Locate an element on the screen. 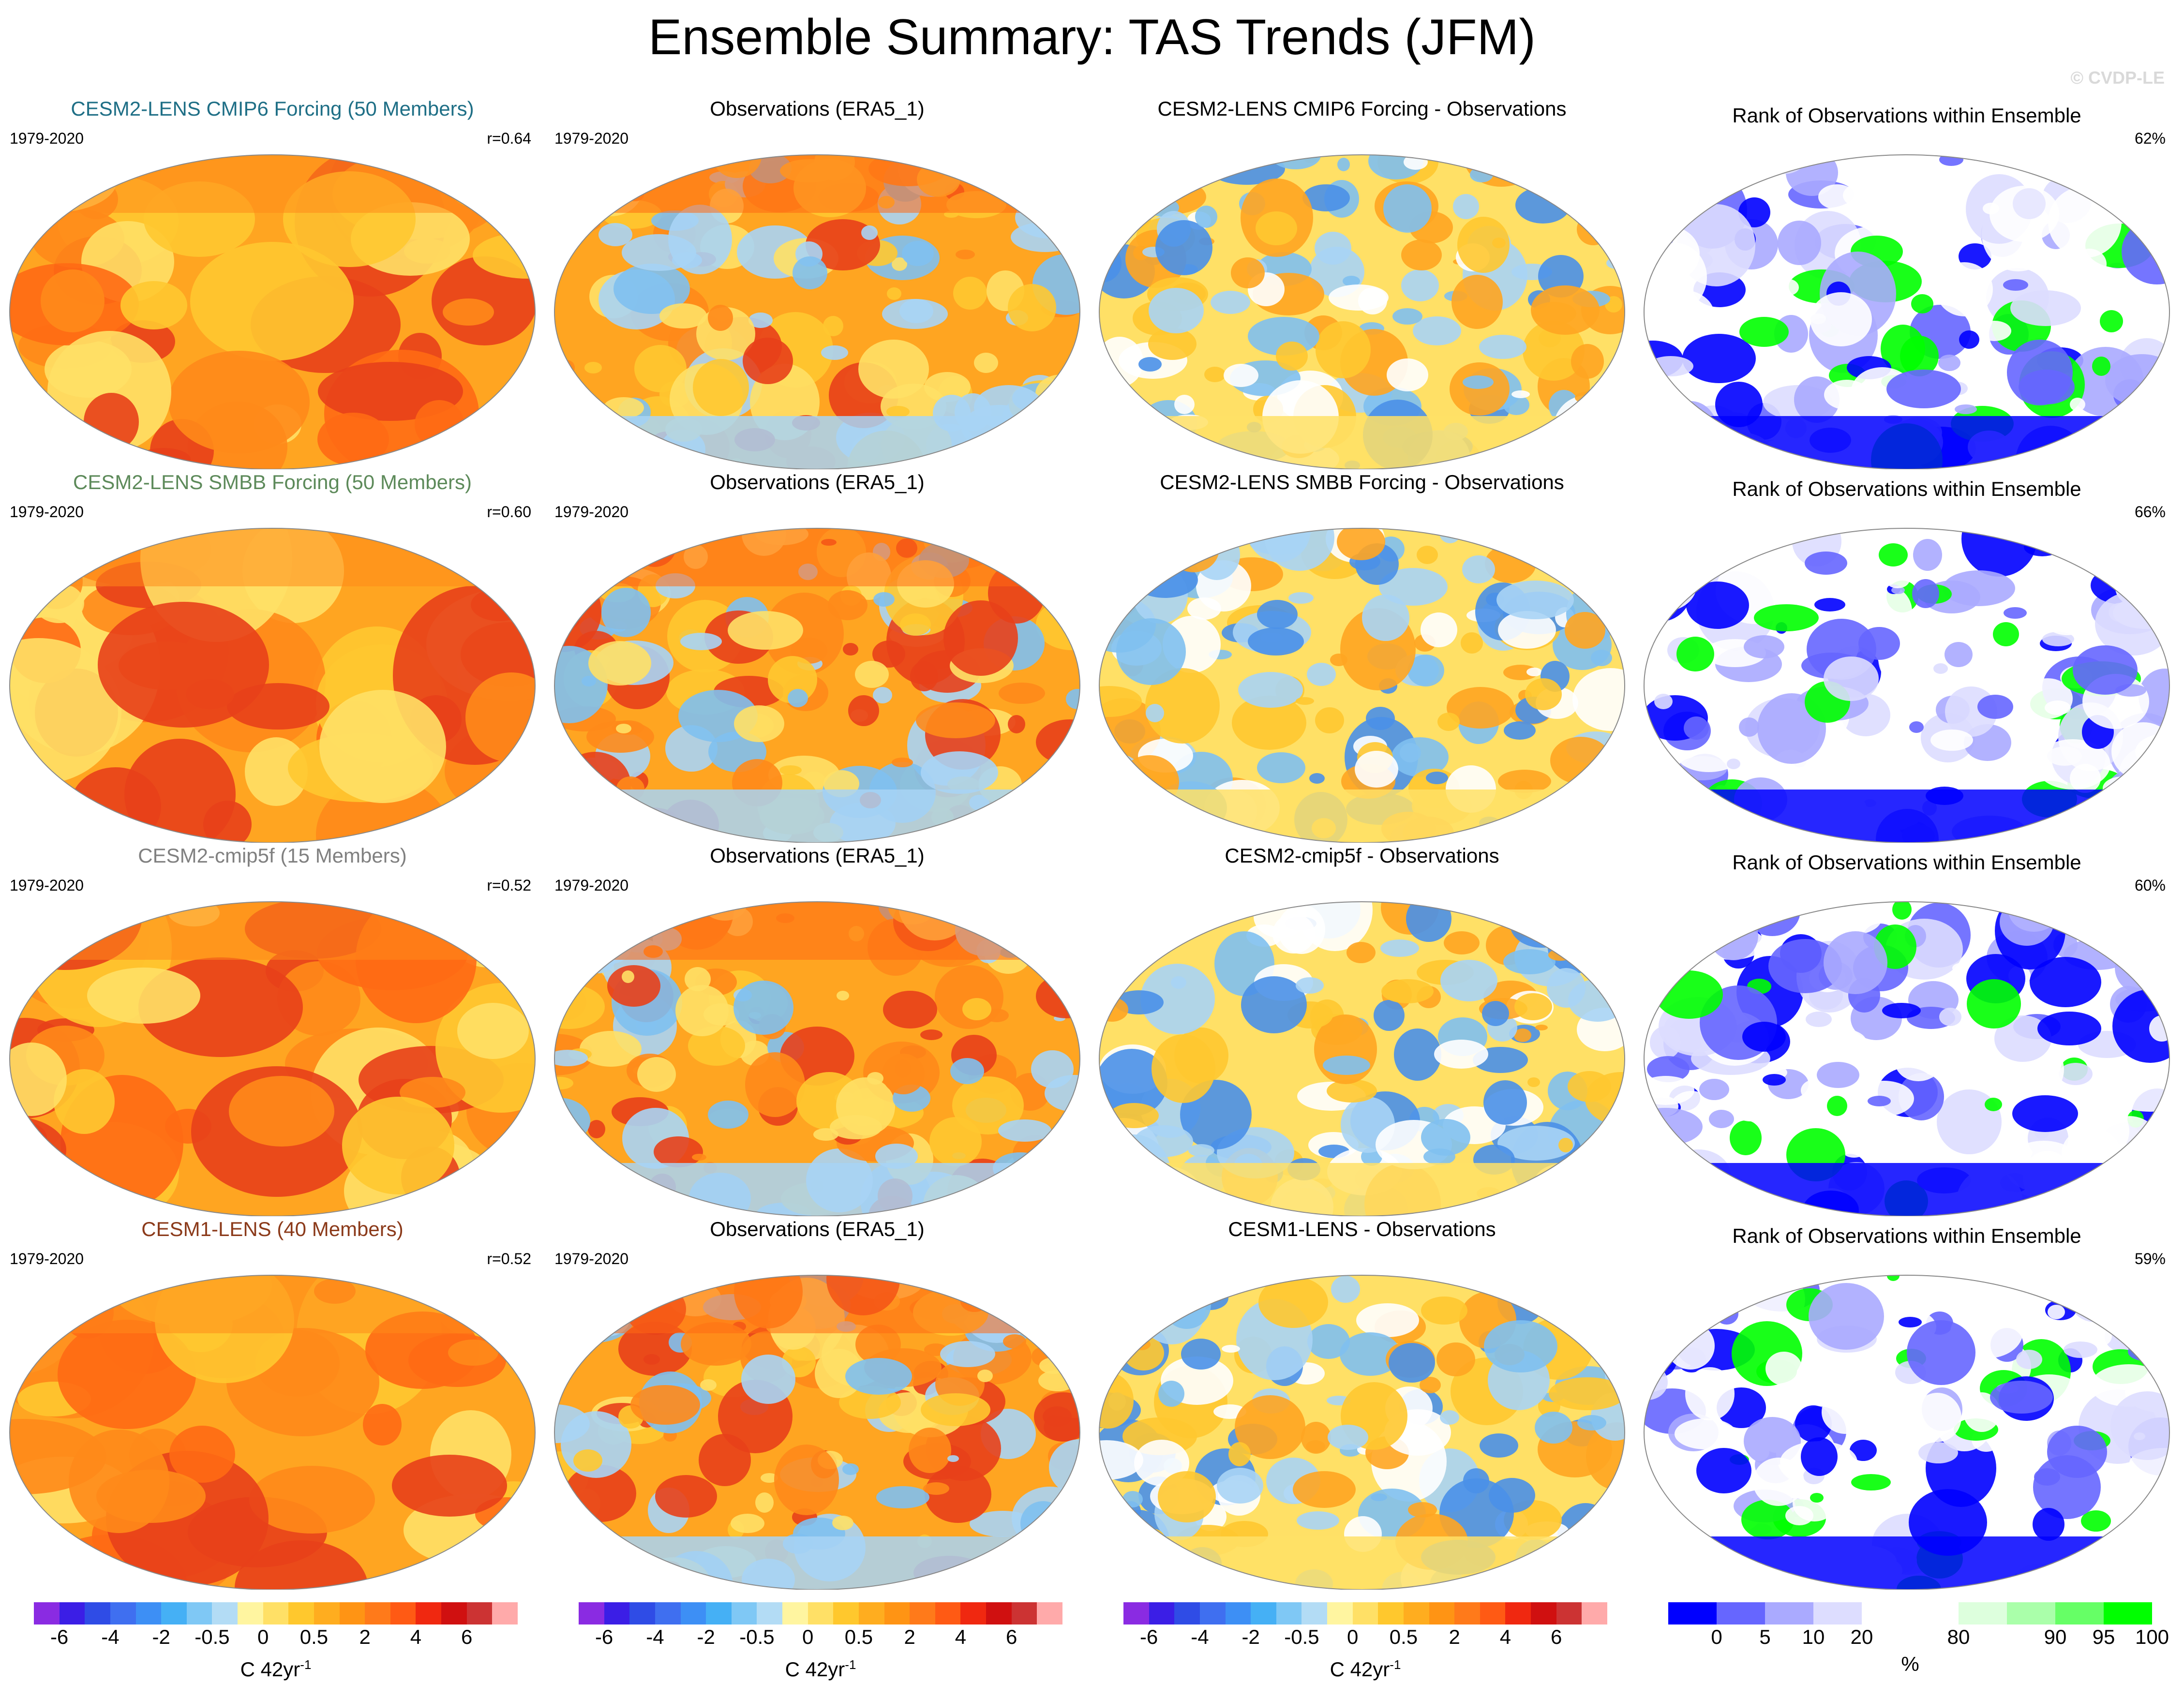  colorbar-unit: % is located at coordinates (1910, 1664).